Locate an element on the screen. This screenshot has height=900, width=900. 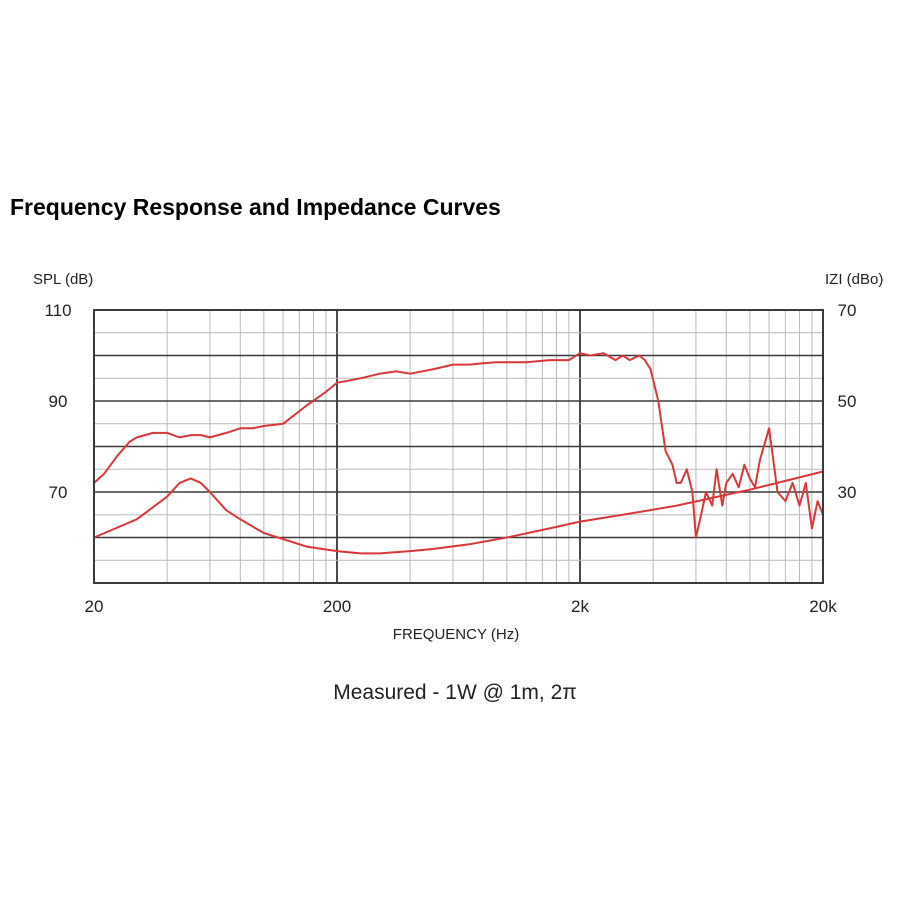
y-tick-label-left: 70 is located at coordinates (58, 492).